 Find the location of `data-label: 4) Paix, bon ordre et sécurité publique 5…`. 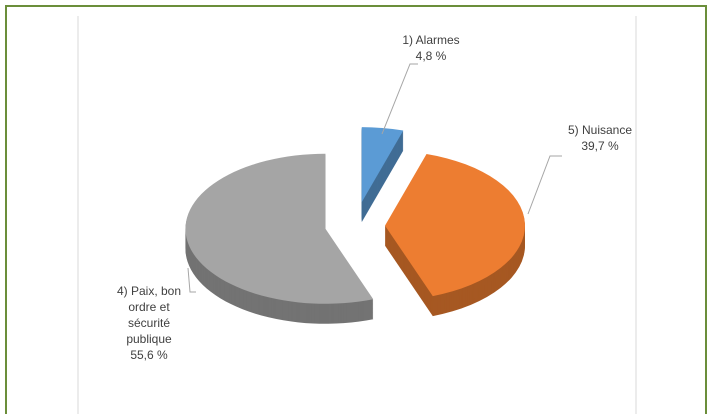

data-label: 4) Paix, bon ordre et sécurité publique 5… is located at coordinates (149, 323).